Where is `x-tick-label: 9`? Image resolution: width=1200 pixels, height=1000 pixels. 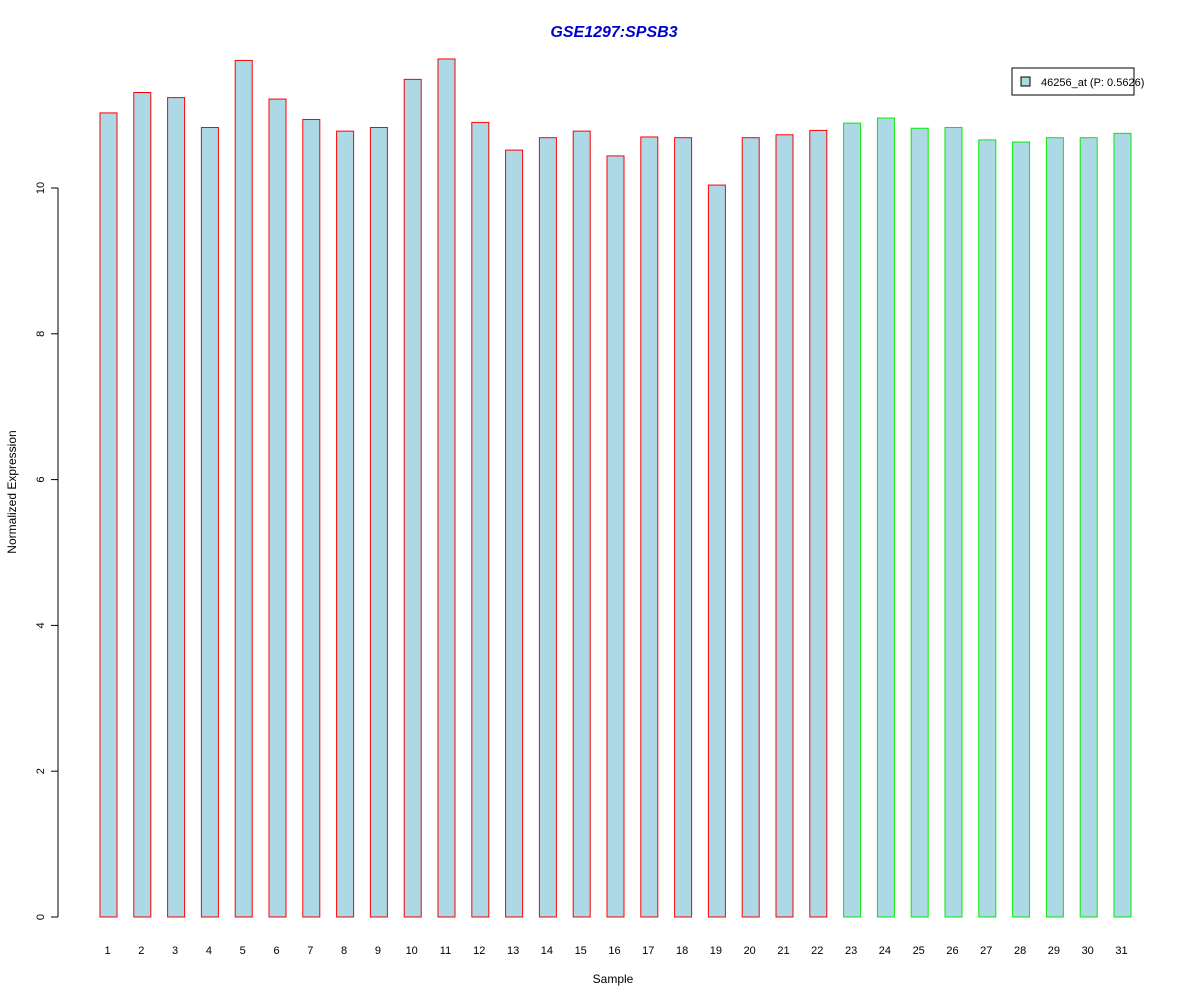 x-tick-label: 9 is located at coordinates (378, 951).